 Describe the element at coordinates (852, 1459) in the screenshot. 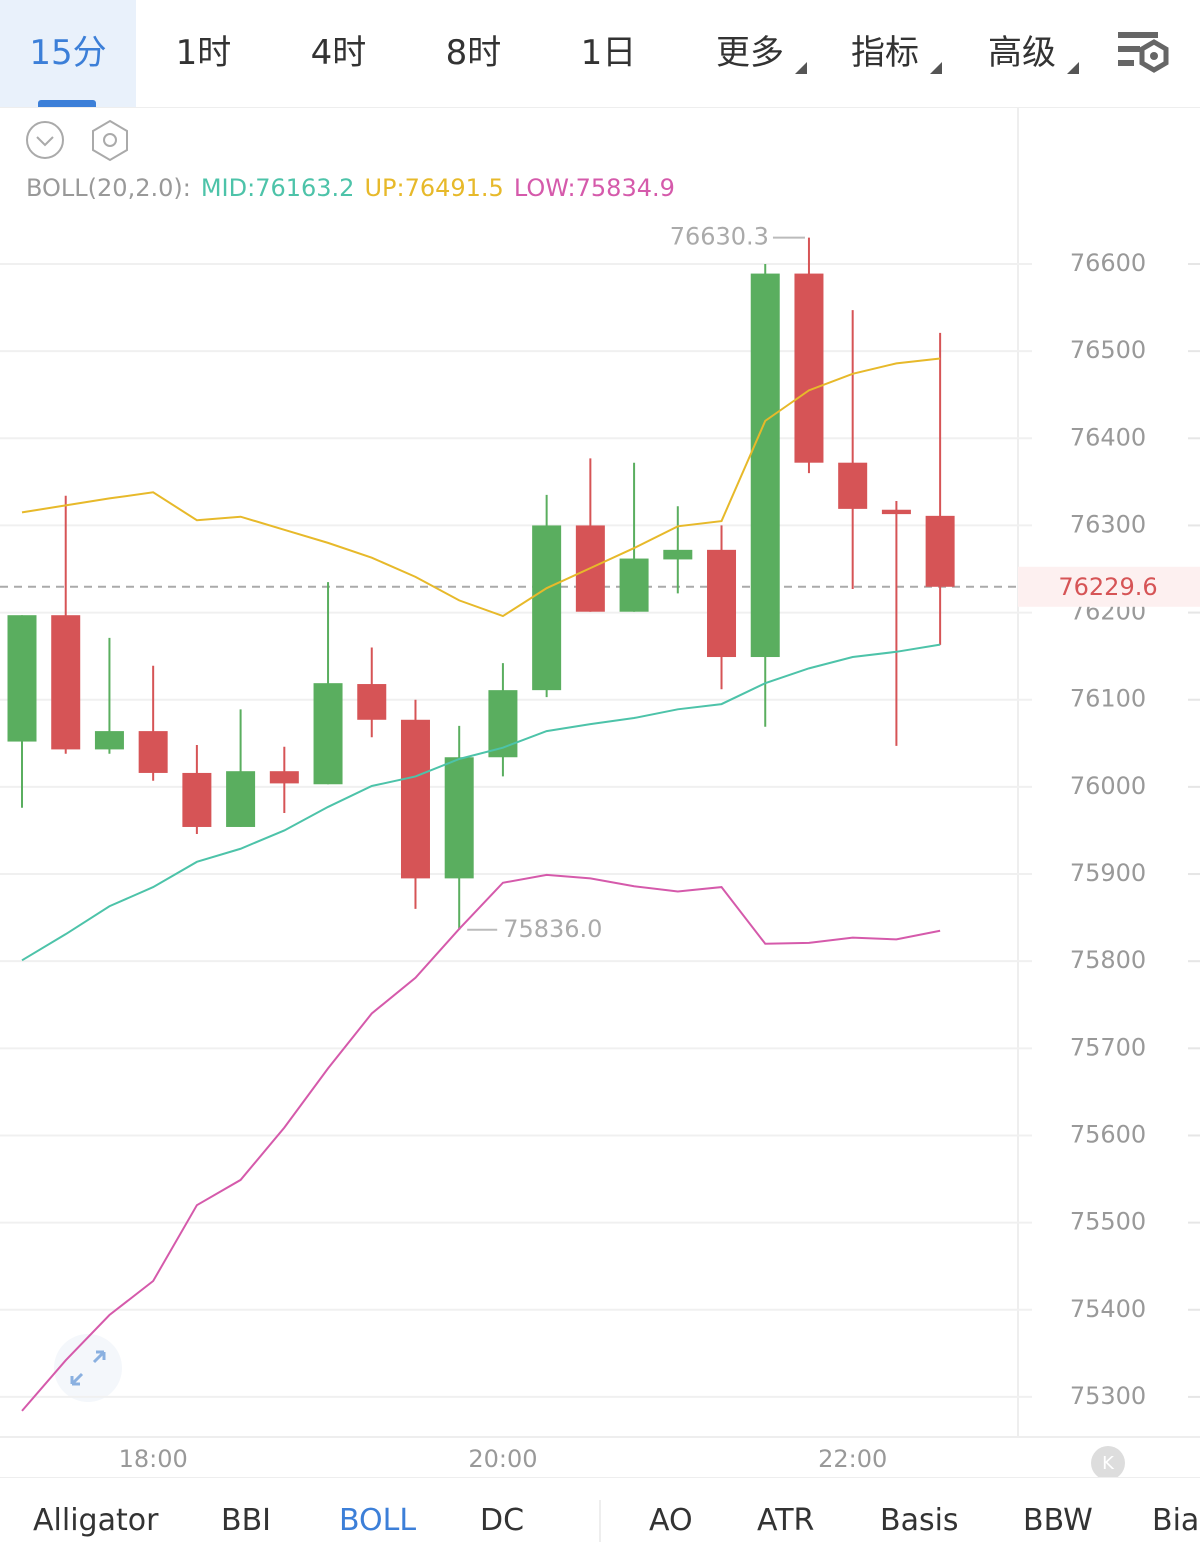

I see `x-tick-label: 22:00` at that location.